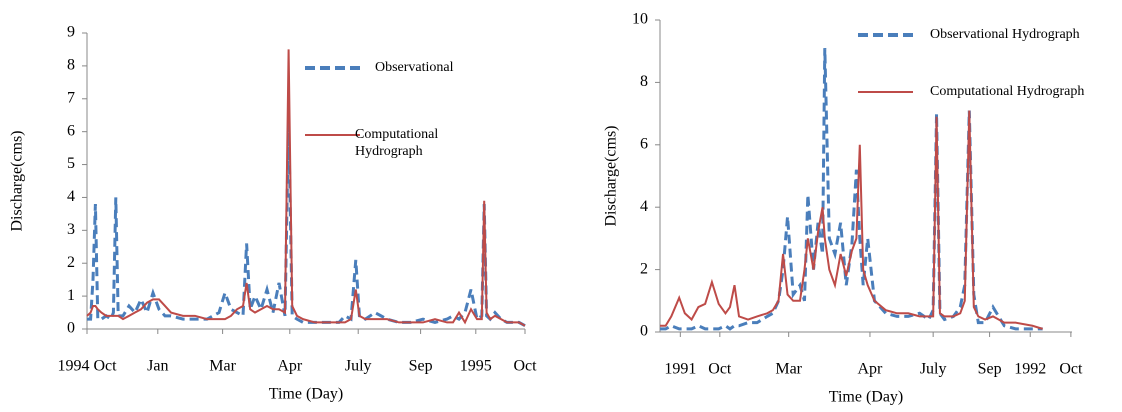  I want to click on y-tick-label: 7, so click(71, 97).